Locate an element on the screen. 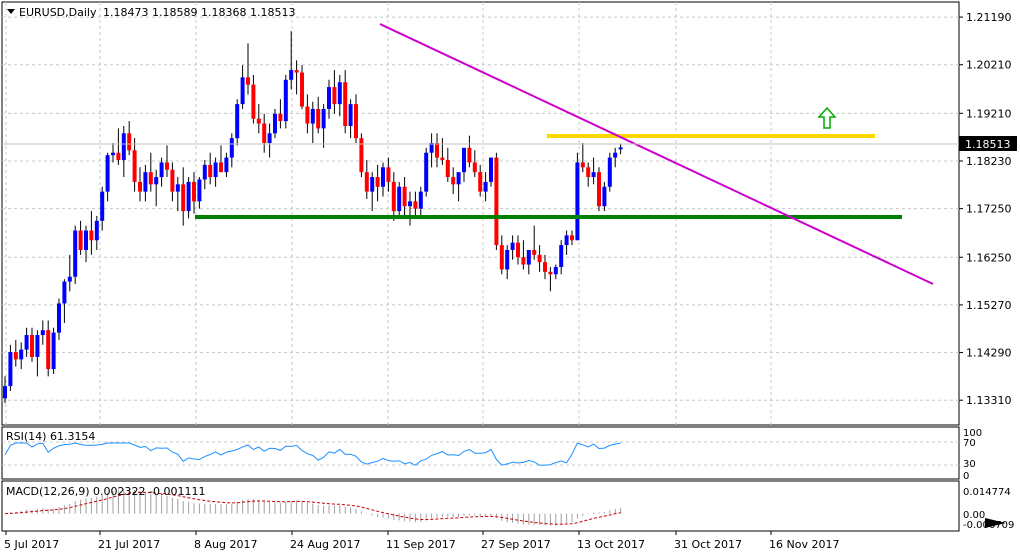 This screenshot has width=1020, height=556. price-tick-label: 1.17250 is located at coordinates (989, 209).